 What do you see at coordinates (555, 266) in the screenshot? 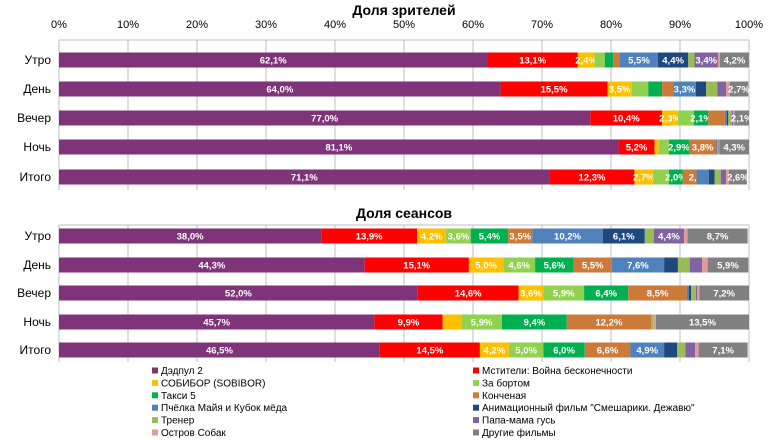
I see `data-label: 5,6%` at bounding box center [555, 266].